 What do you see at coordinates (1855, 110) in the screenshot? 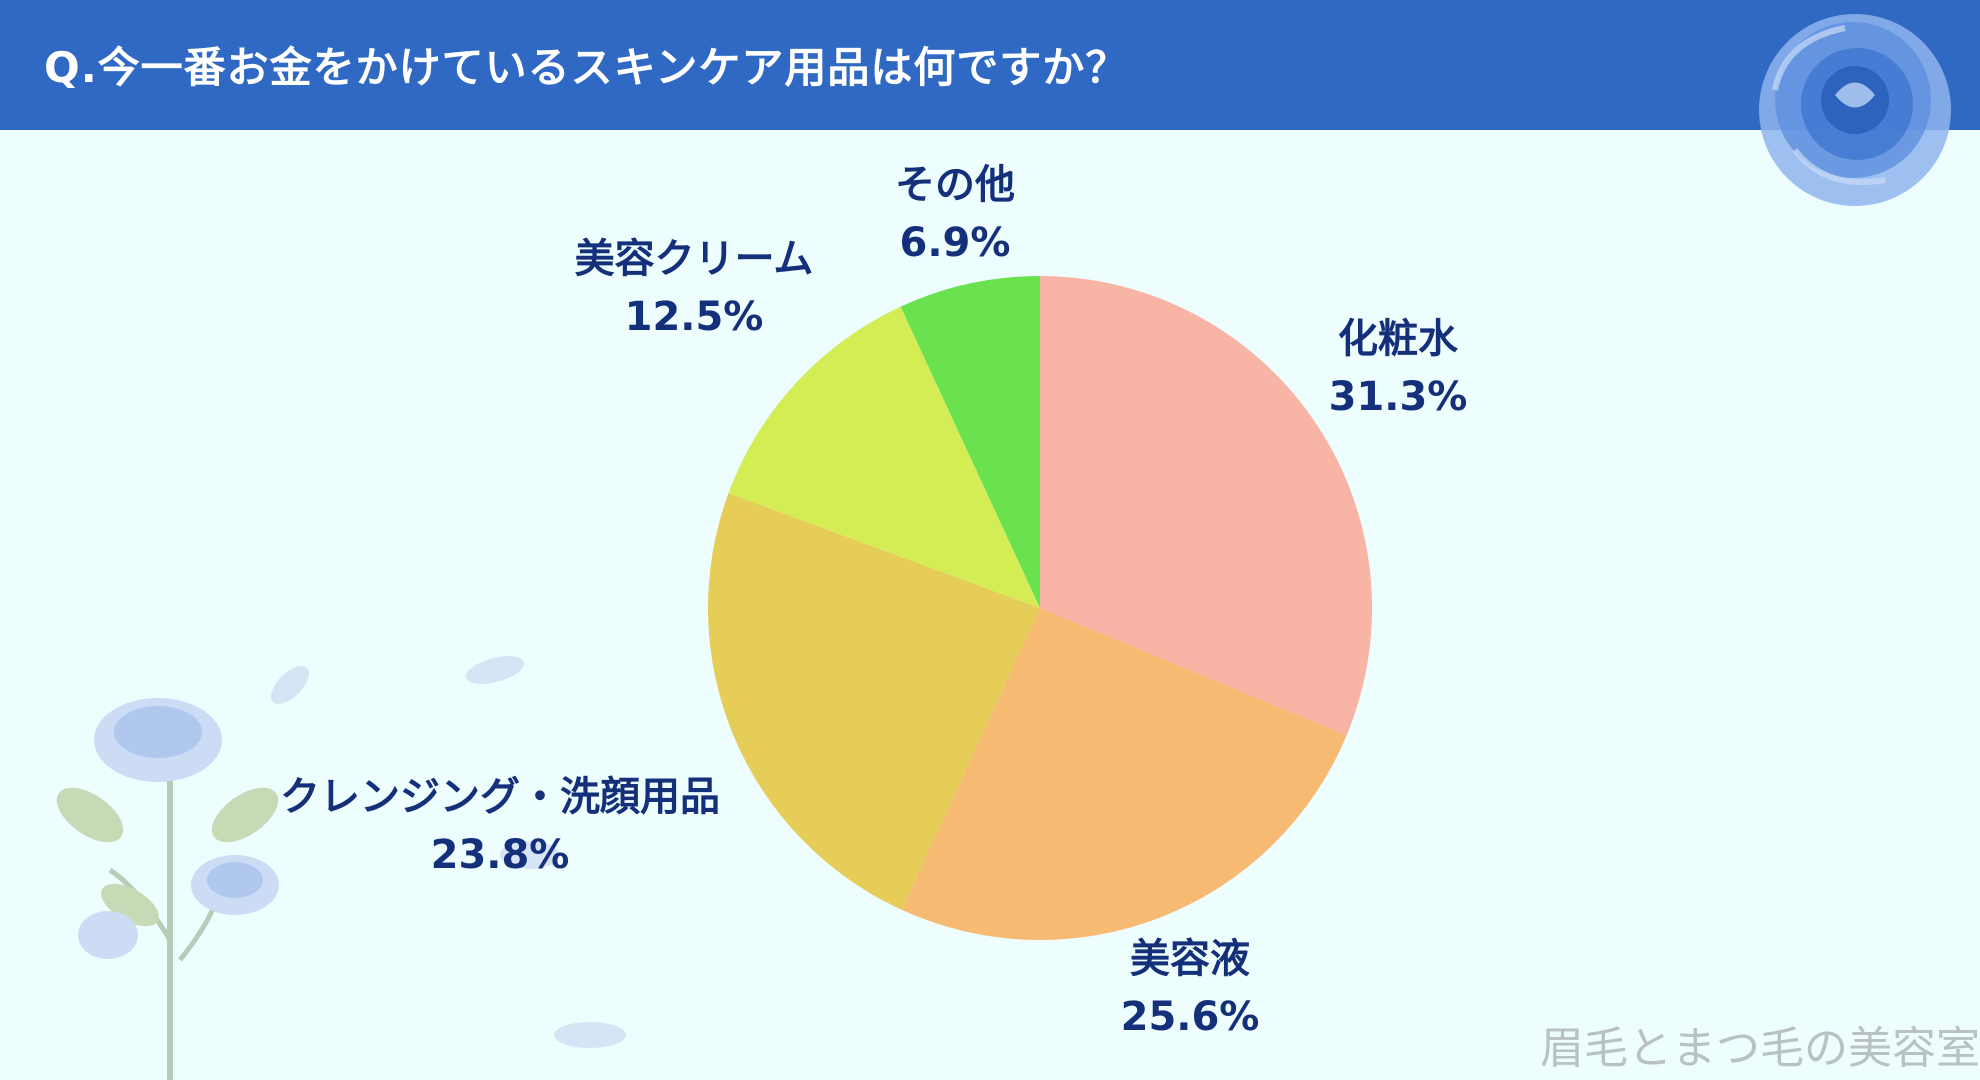
I see `rose-decoration-top-right` at bounding box center [1855, 110].